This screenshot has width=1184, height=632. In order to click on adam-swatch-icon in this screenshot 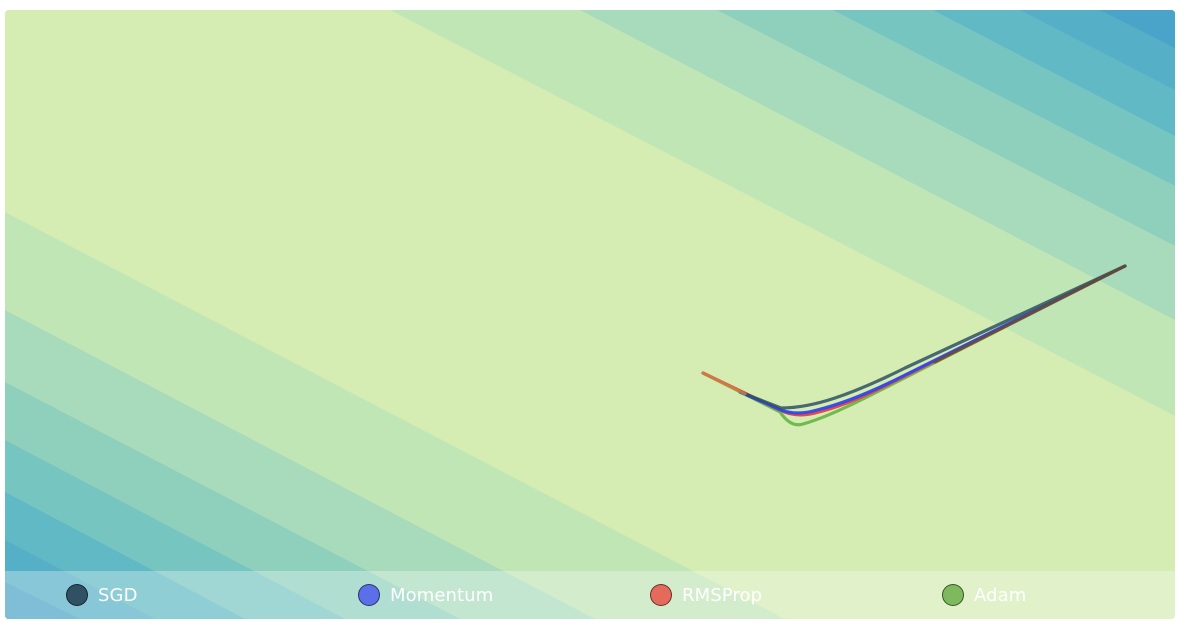, I will do `click(953, 595)`.